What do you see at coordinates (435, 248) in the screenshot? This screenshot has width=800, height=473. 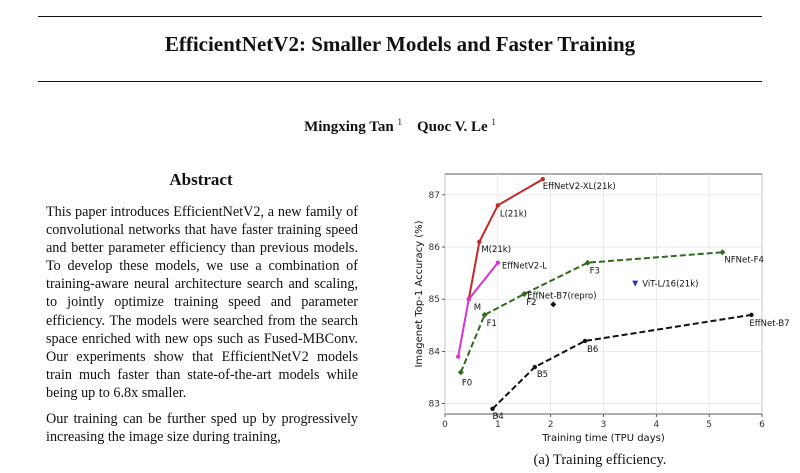 I see `y-tick-label: 86` at bounding box center [435, 248].